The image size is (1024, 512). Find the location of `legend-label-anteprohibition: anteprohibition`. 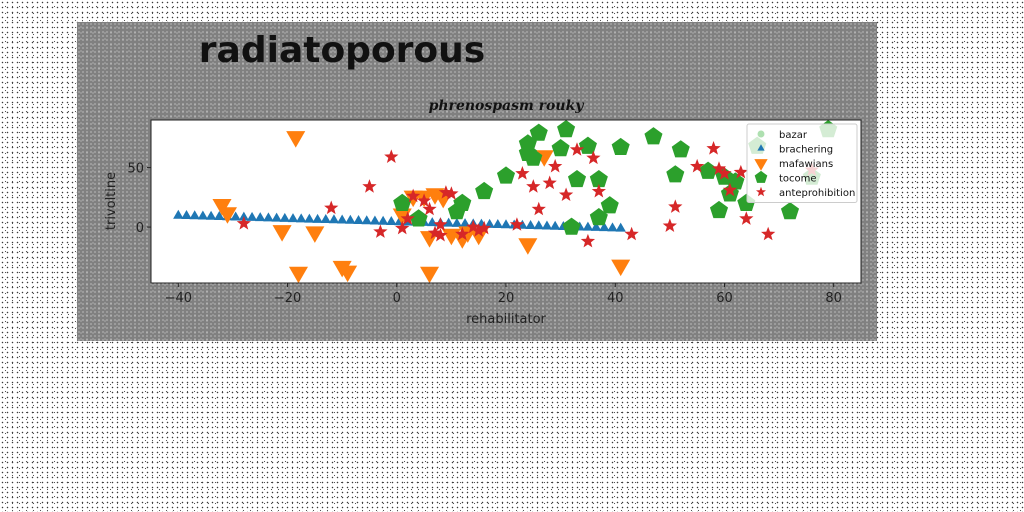

legend-label-anteprohibition: anteprohibition is located at coordinates (817, 193).